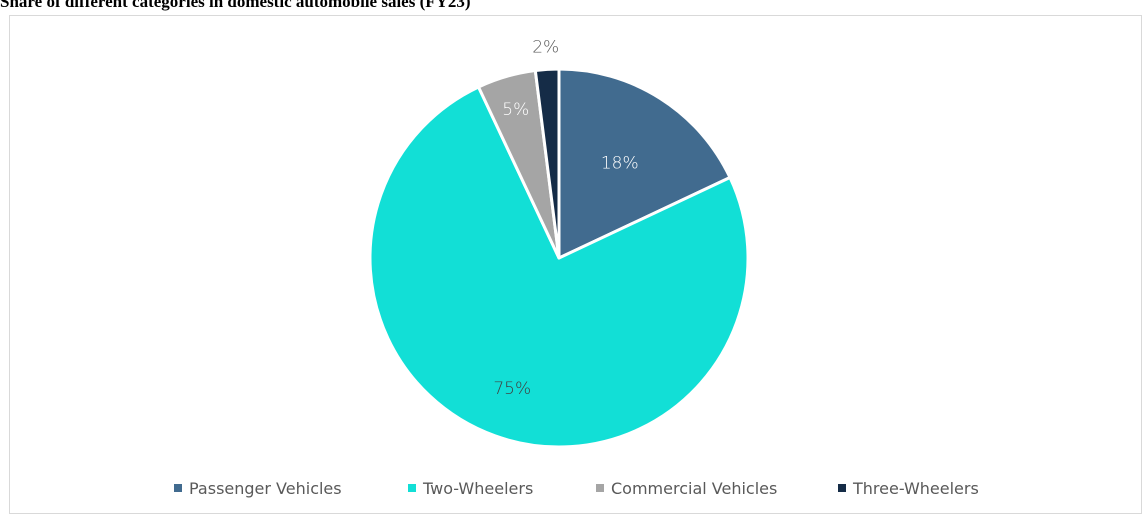 This screenshot has width=1143, height=515. What do you see at coordinates (915, 488) in the screenshot?
I see `legend-label-three-wheelers: Three-Wheelers` at bounding box center [915, 488].